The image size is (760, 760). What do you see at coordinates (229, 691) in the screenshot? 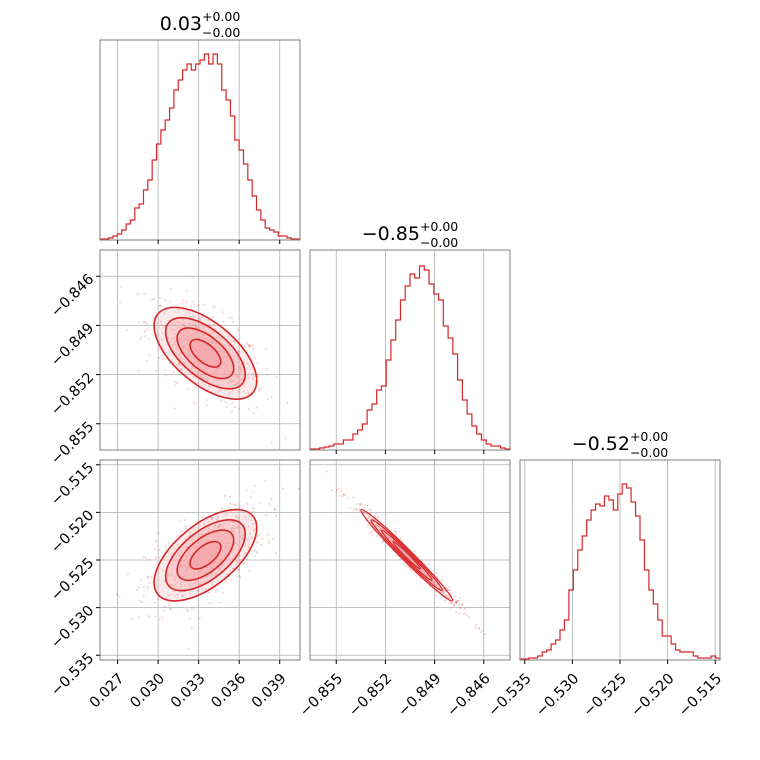
I see `x-tick-label: 0.036` at bounding box center [229, 691].